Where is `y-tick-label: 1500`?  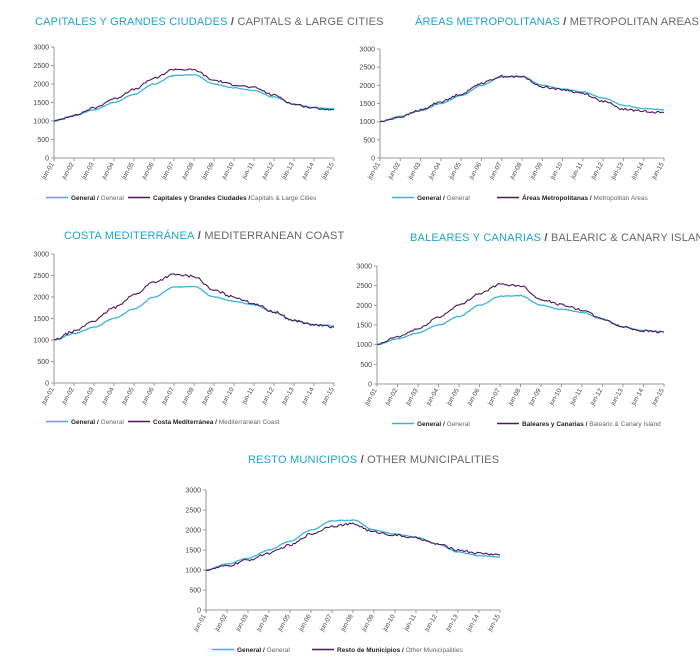 y-tick-label: 1500 is located at coordinates (367, 104).